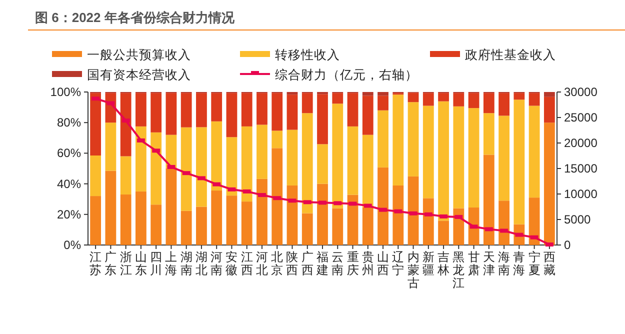 The width and height of the screenshot is (625, 334). Describe the element at coordinates (69, 153) in the screenshot. I see `y-tick-label: 60%` at that location.